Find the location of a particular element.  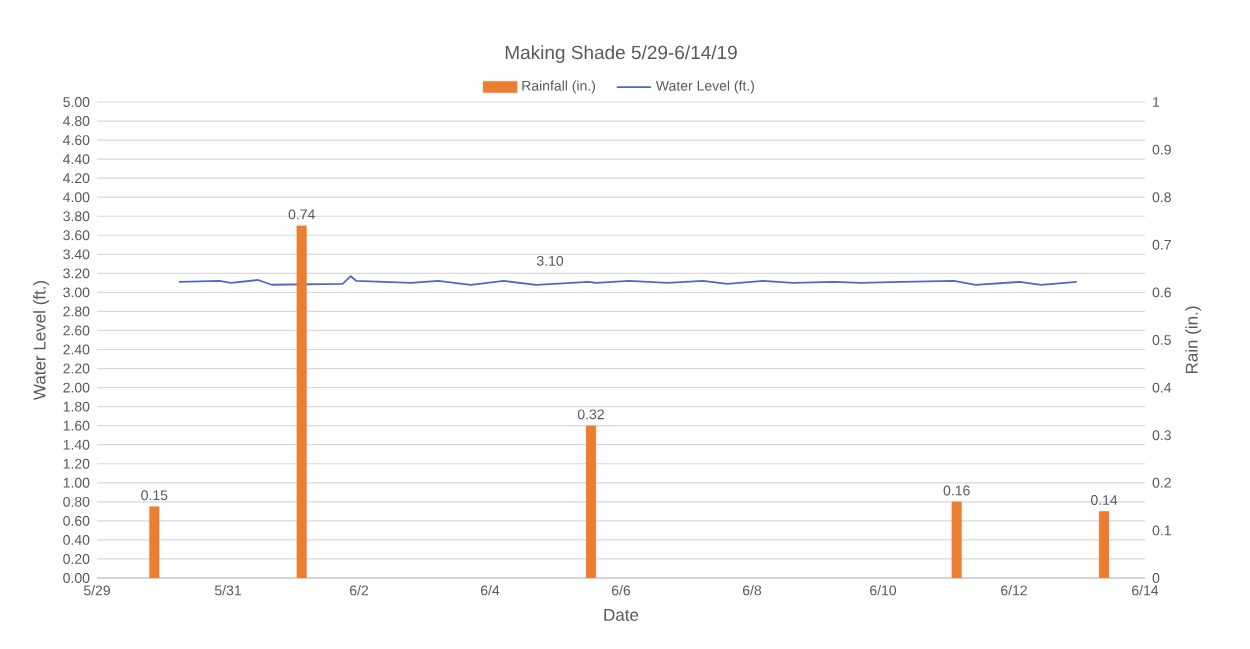

y-tick-label: 5.00 is located at coordinates (76, 102).